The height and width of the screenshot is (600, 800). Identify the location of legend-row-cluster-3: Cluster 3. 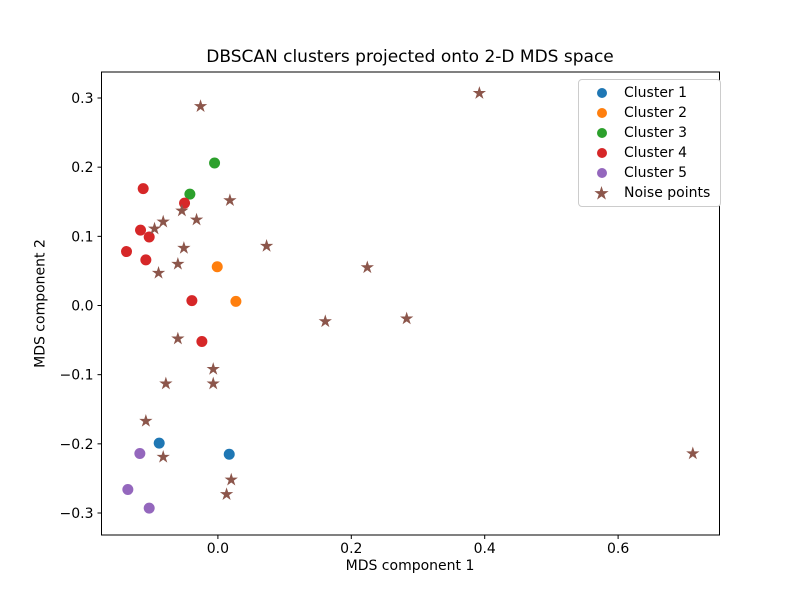
(648, 133).